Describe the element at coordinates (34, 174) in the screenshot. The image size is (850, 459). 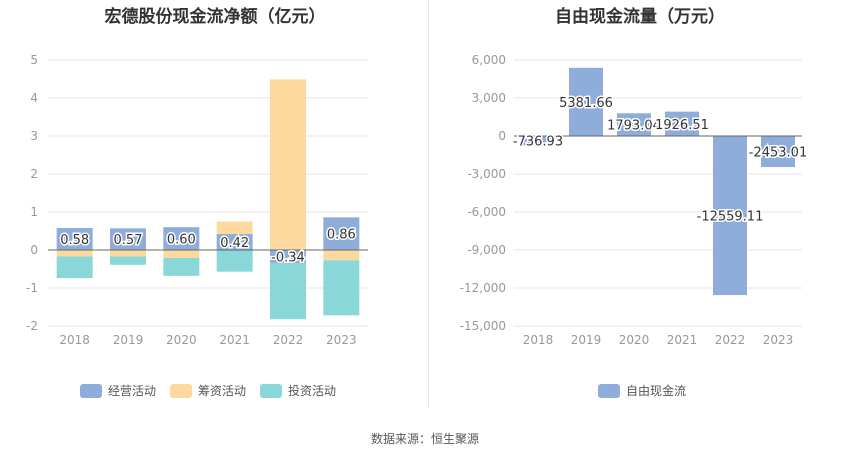
I see `y-tick-label: 2` at that location.